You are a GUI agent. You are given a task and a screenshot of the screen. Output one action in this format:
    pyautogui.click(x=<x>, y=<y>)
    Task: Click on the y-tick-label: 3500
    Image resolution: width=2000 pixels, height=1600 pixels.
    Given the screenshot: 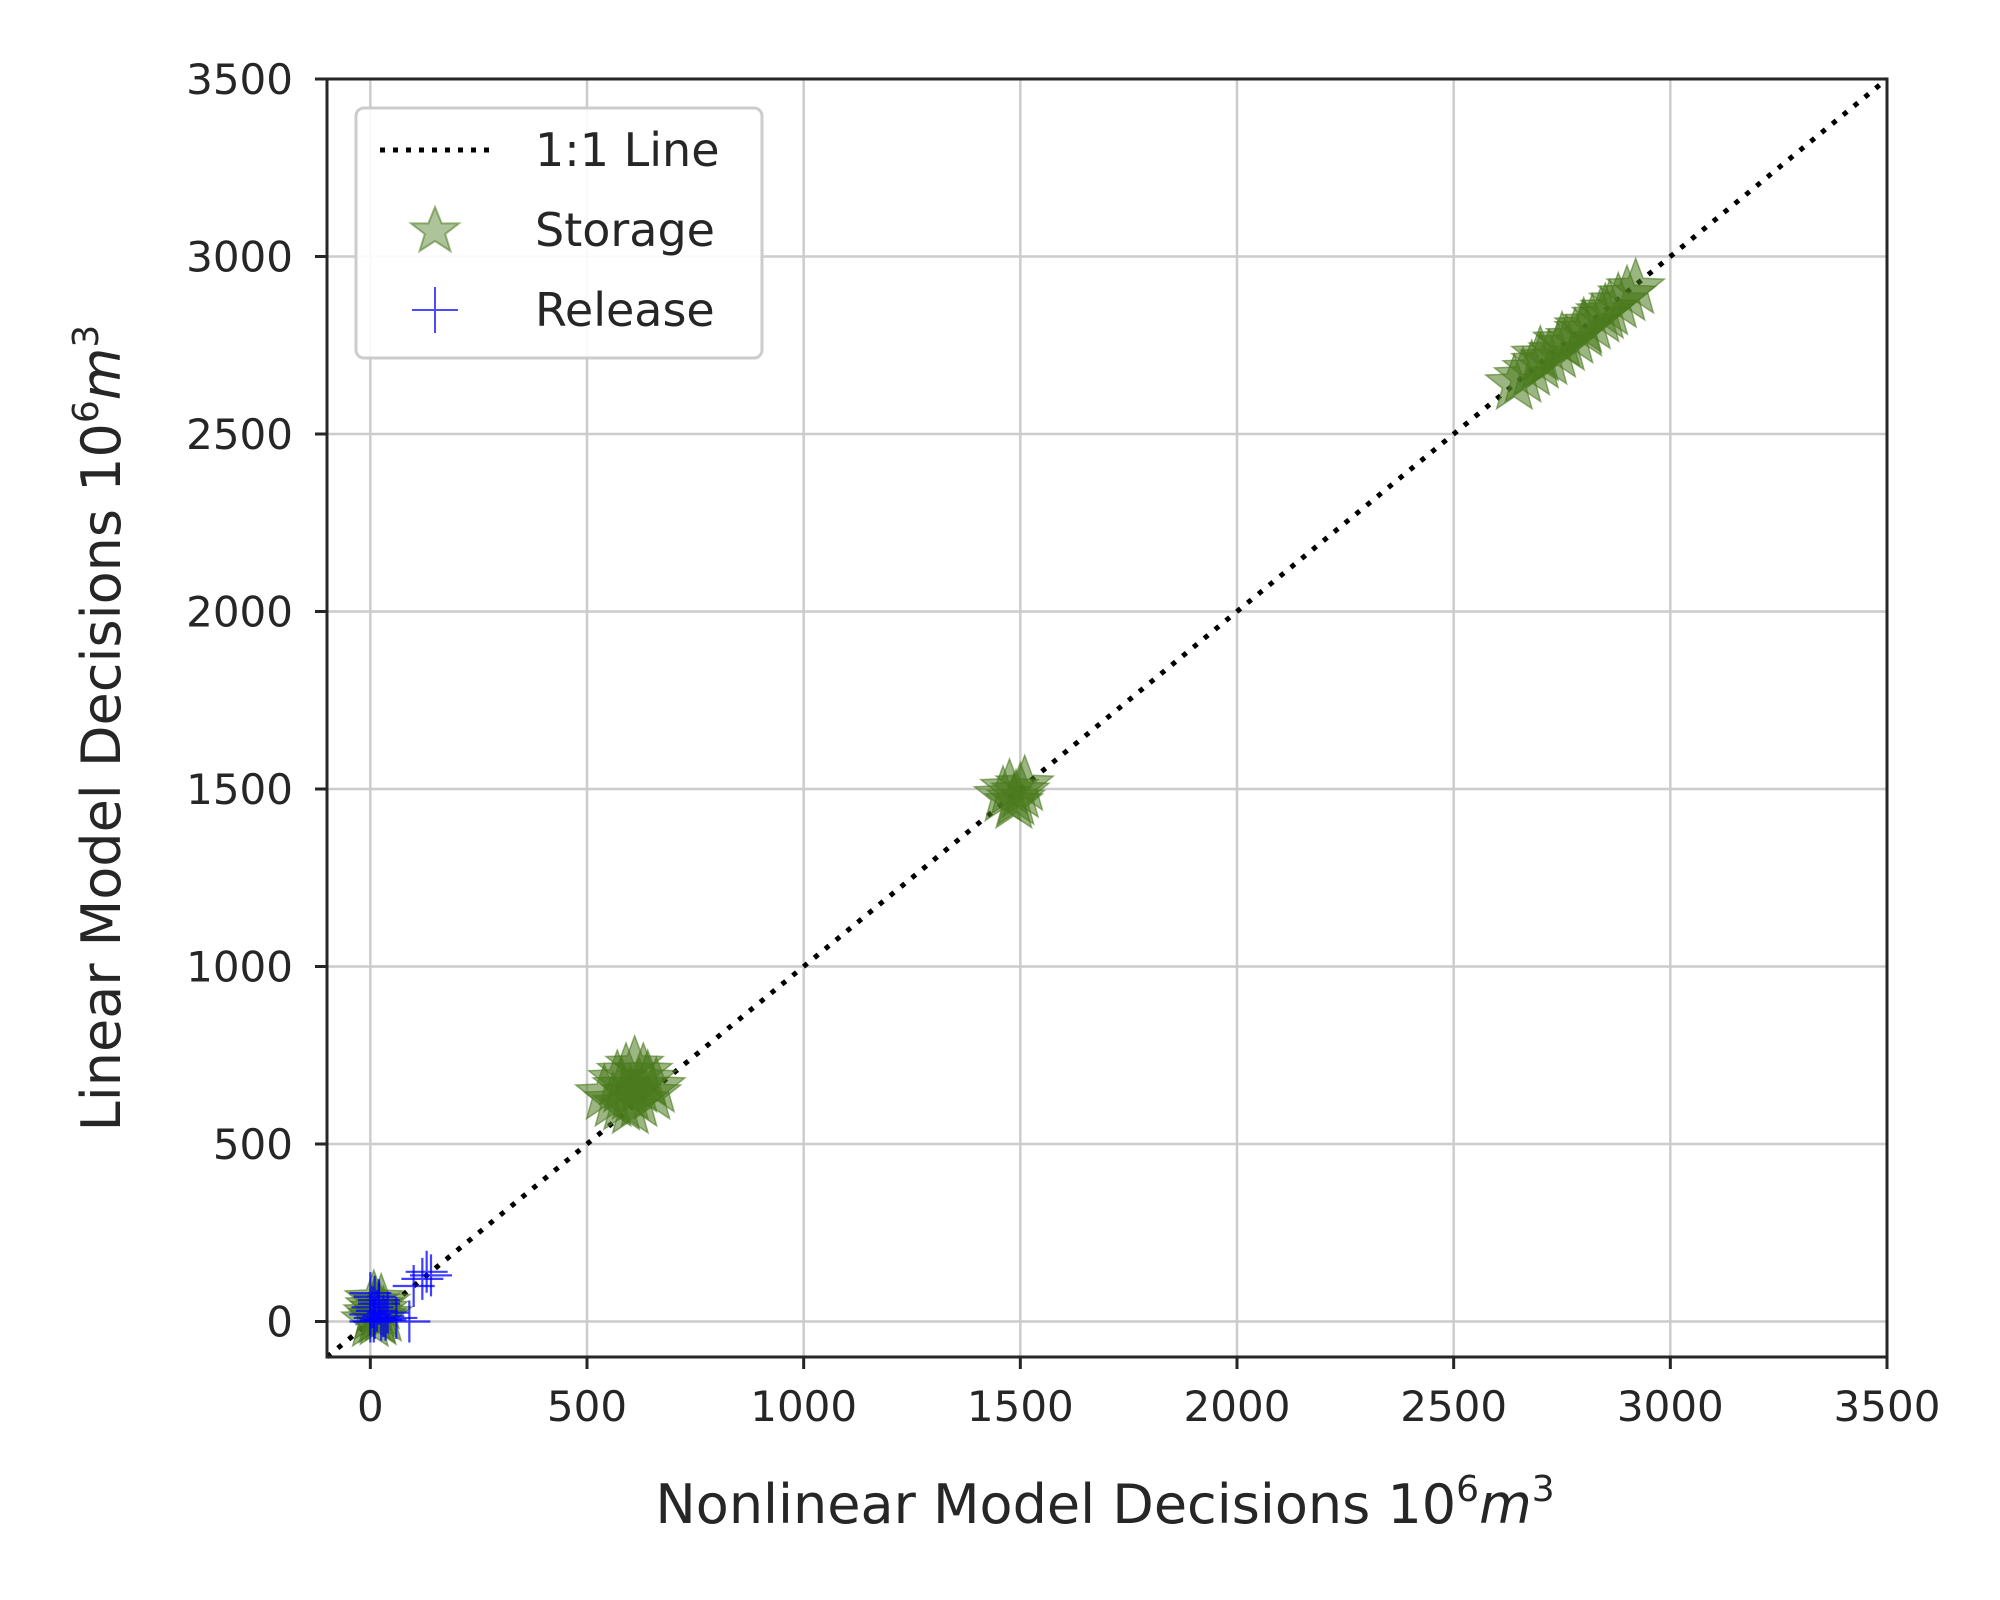 What is the action you would take?
    pyautogui.click(x=239, y=79)
    